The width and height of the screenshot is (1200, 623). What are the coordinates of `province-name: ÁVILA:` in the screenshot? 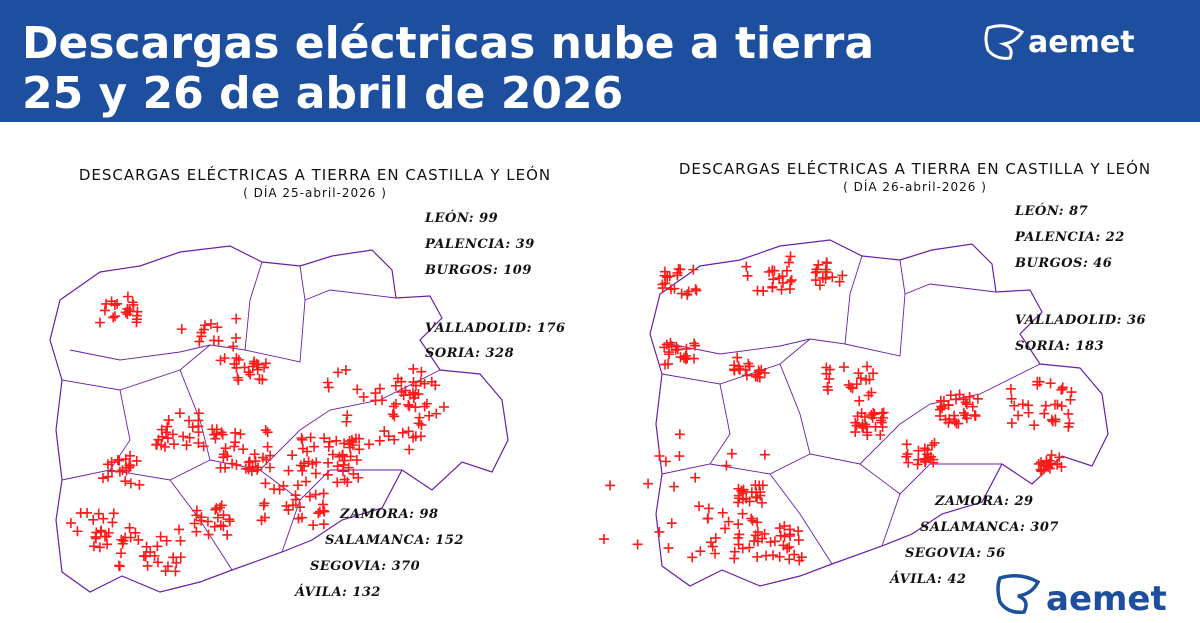 It's located at (915, 579).